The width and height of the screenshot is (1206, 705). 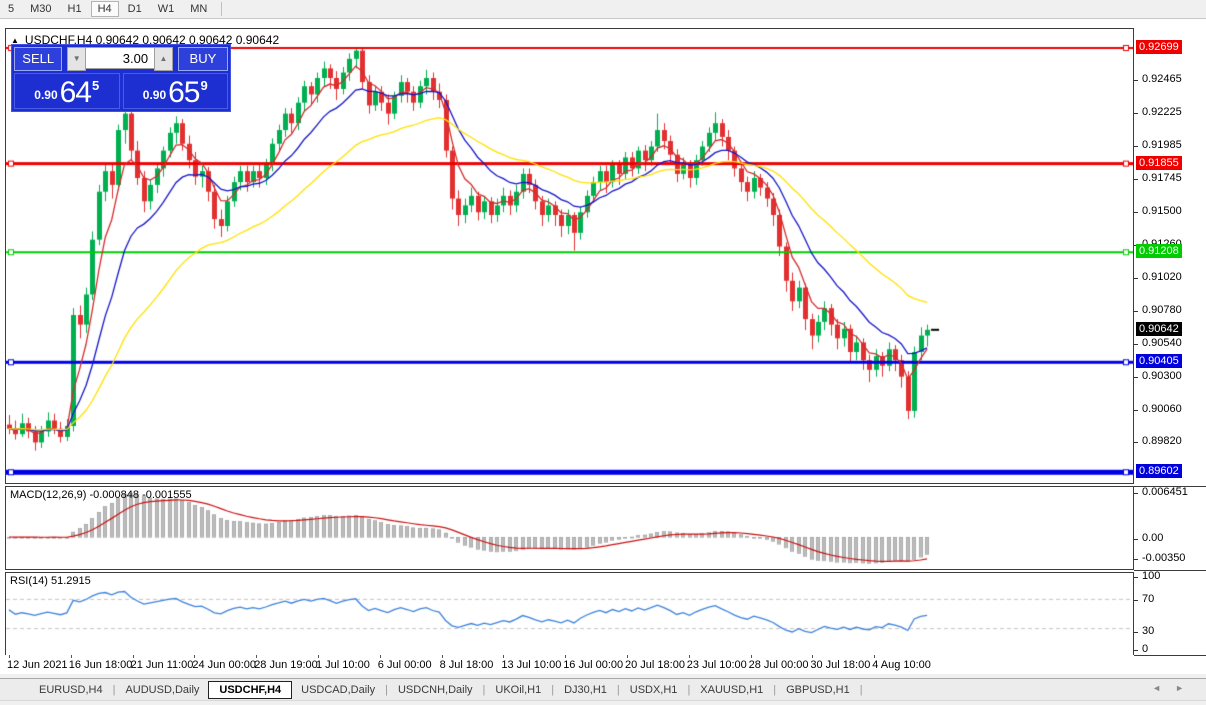 What do you see at coordinates (162, 689) in the screenshot?
I see `chart-tab-audusd-daily: AUDUSD,Daily` at bounding box center [162, 689].